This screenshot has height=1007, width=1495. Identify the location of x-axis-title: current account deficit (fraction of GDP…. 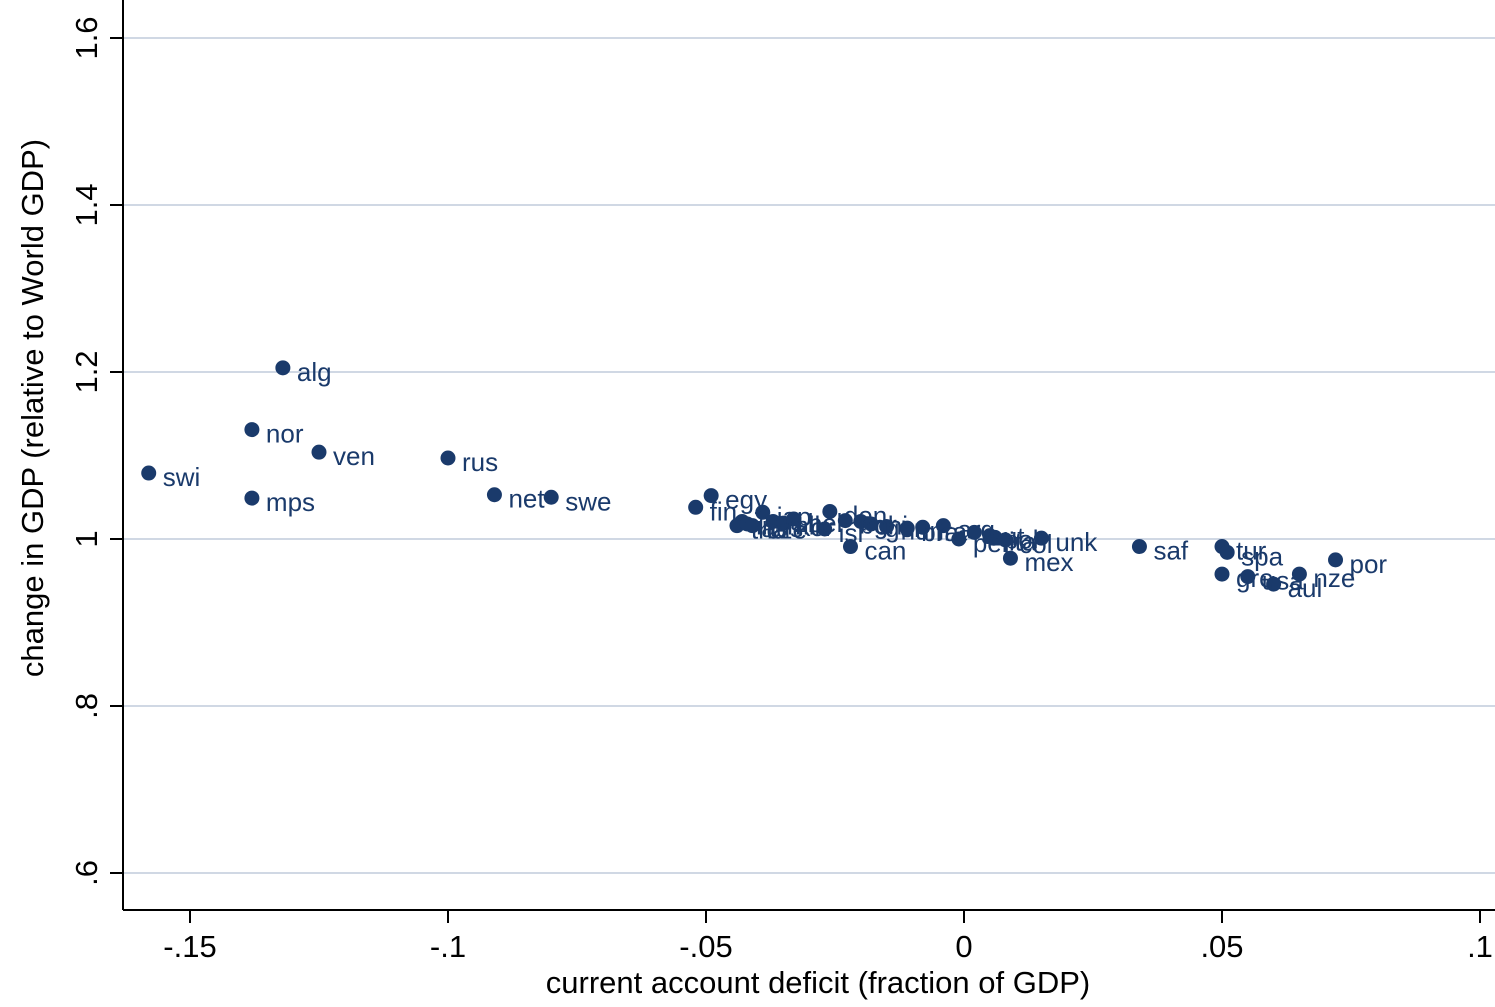
(818, 982).